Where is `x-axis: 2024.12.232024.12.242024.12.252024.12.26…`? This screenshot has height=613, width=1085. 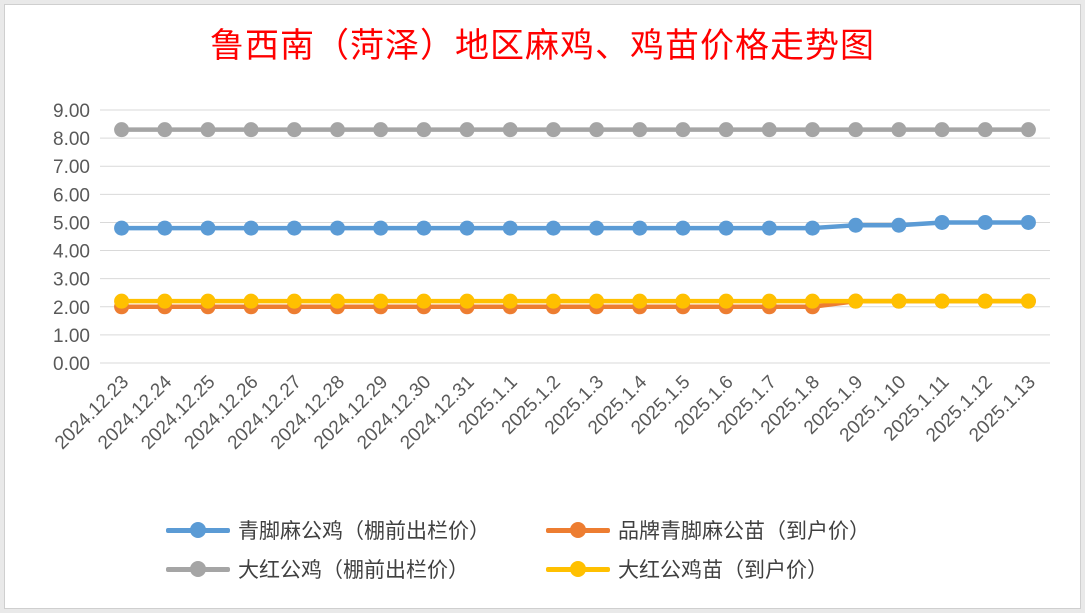 x-axis: 2024.12.232024.12.242024.12.252024.12.26… is located at coordinates (545, 412).